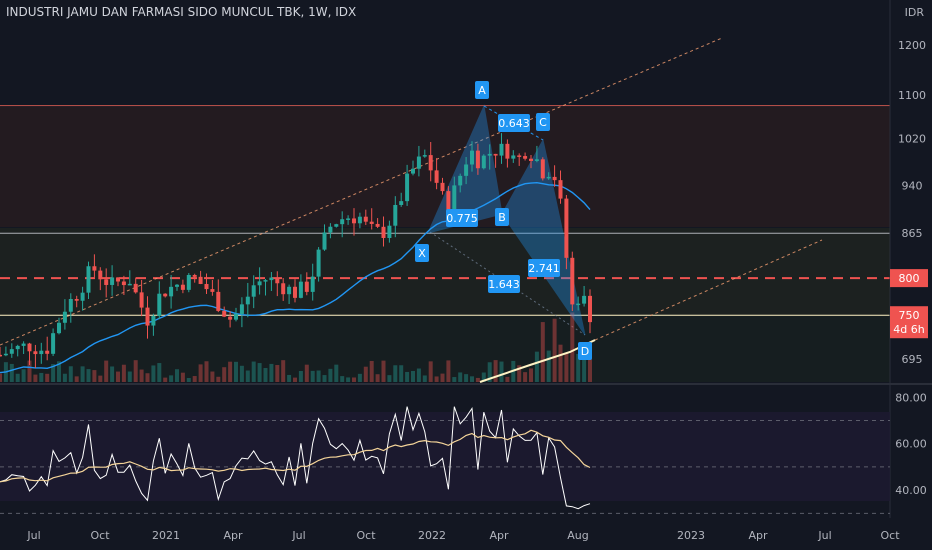  Describe the element at coordinates (911, 397) in the screenshot. I see `rsi-tick-label: 80.00` at that location.